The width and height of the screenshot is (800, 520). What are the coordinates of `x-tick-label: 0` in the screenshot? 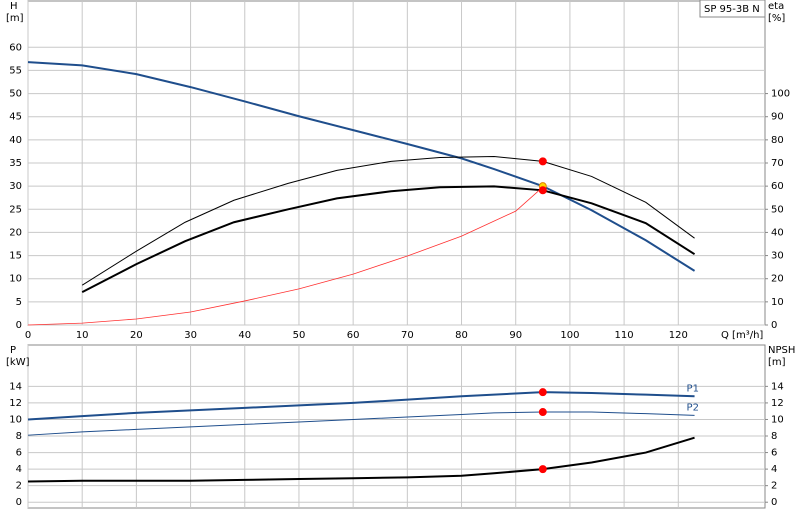 It's located at (28, 335).